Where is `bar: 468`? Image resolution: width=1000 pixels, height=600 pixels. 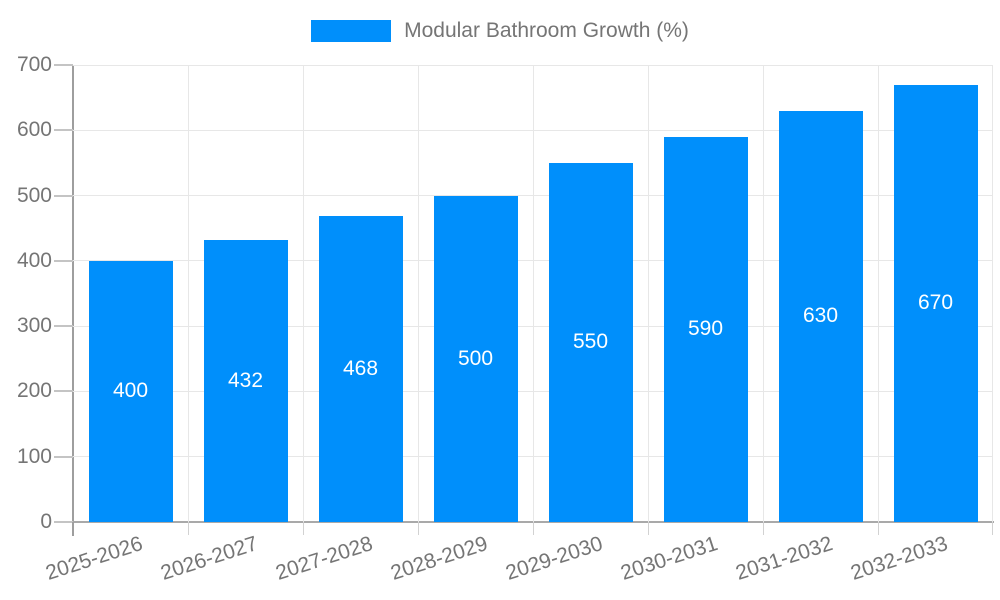 bar: 468 is located at coordinates (360, 369).